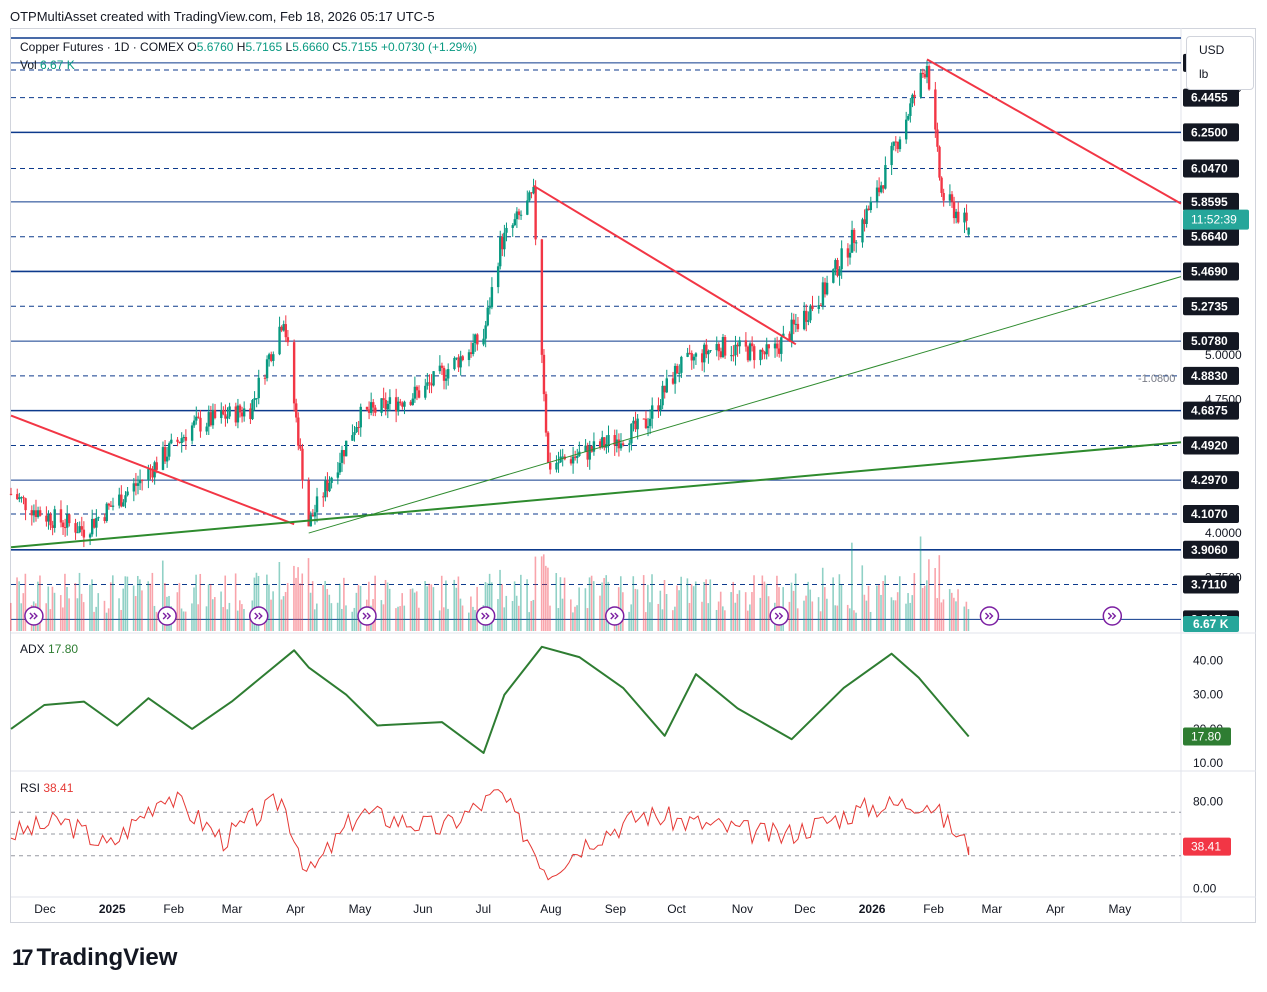 This screenshot has height=992, width=1267. What do you see at coordinates (1209, 514) in the screenshot?
I see `price-label-text: 4.1070` at bounding box center [1209, 514].